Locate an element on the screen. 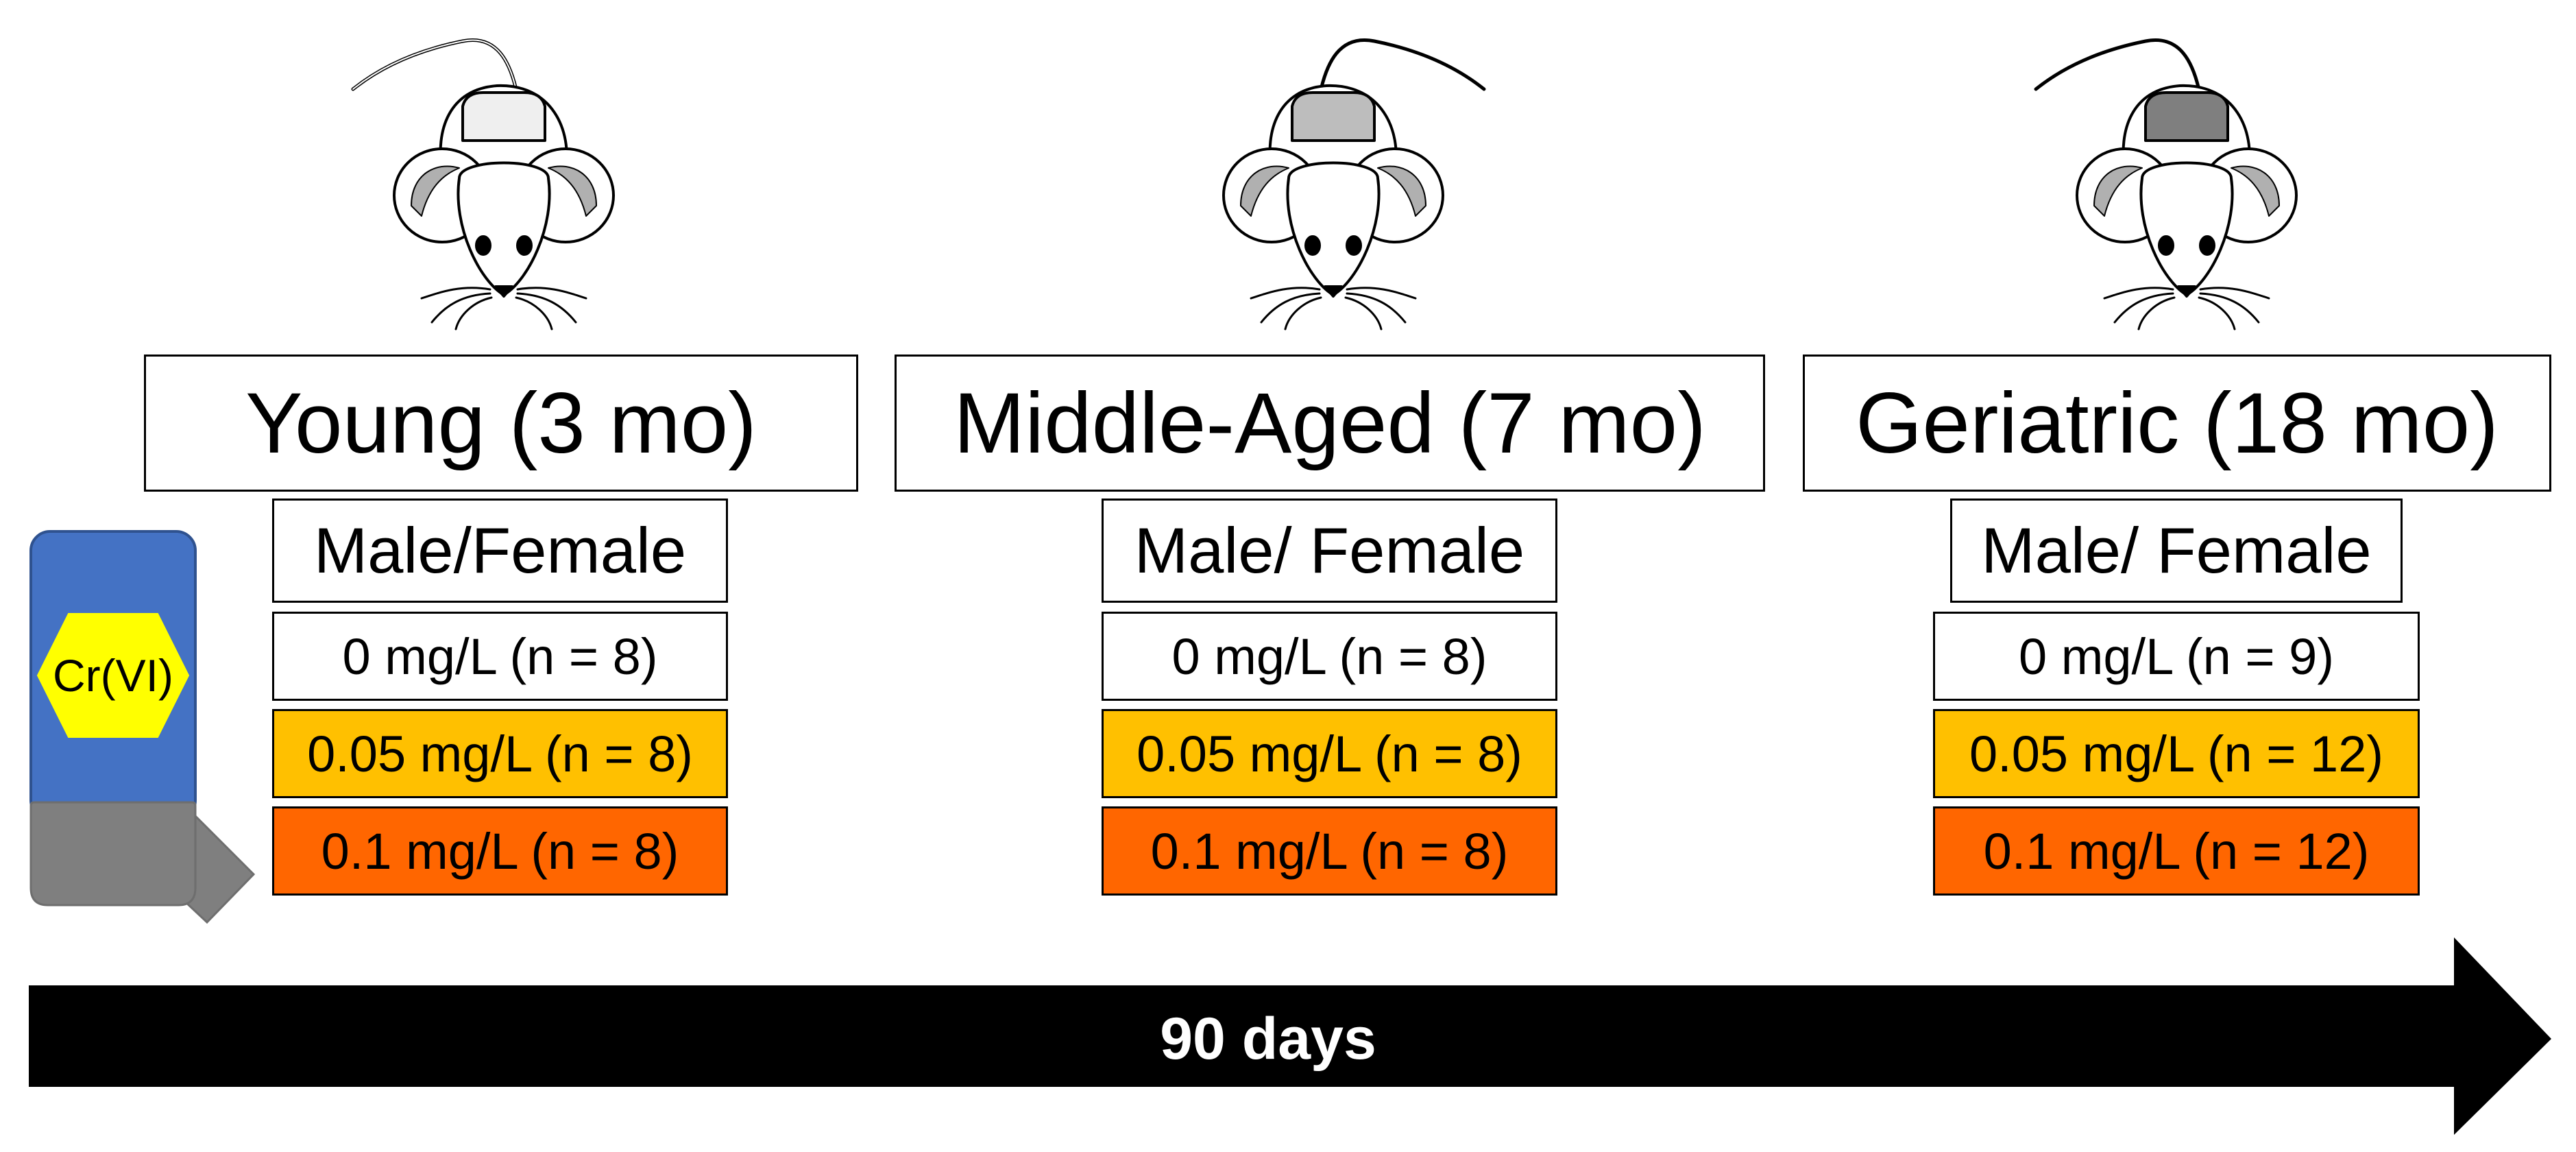 This screenshot has width=2576, height=1152. sex-label-middle-aged: Male/ Female is located at coordinates (1329, 551).